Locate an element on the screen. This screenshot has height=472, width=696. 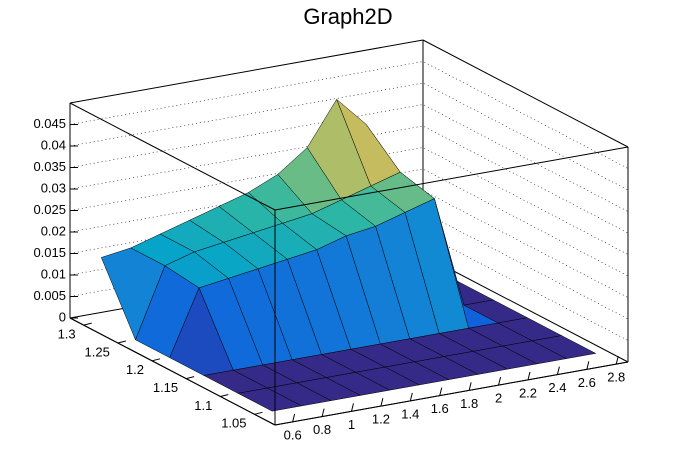
x-tick-label: 0.6 is located at coordinates (293, 434).